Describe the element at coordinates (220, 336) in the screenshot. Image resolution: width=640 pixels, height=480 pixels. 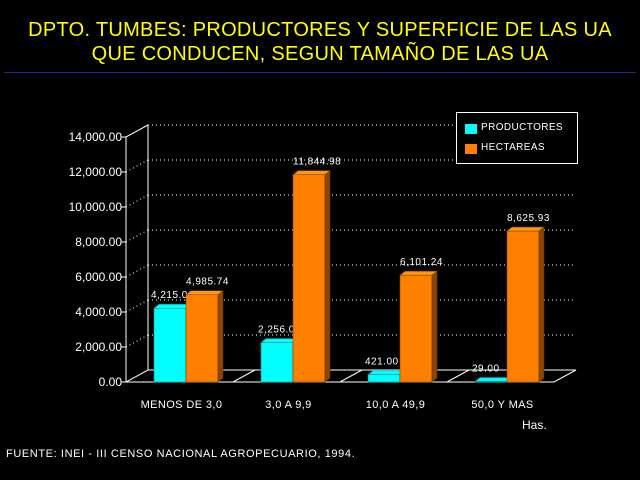
I see `bar-hectareas-0-side` at that location.